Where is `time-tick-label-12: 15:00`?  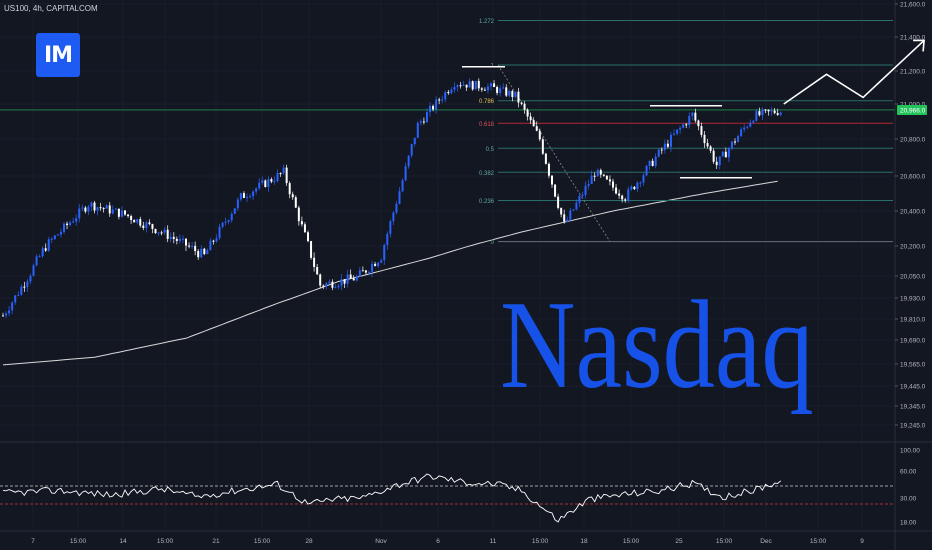 time-tick-label-12: 15:00 is located at coordinates (631, 541).